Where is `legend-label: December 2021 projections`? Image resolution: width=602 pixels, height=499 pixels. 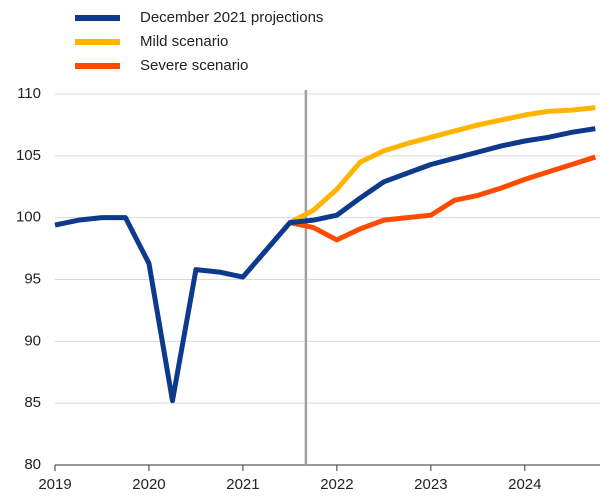
legend-label: December 2021 projections is located at coordinates (231, 17).